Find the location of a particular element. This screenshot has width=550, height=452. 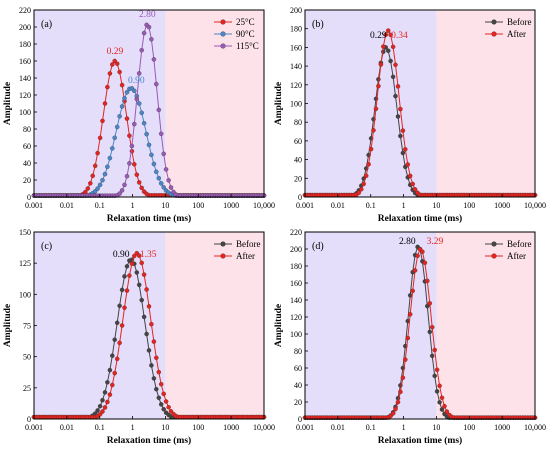

legend-marker is located at coordinates (223, 244).